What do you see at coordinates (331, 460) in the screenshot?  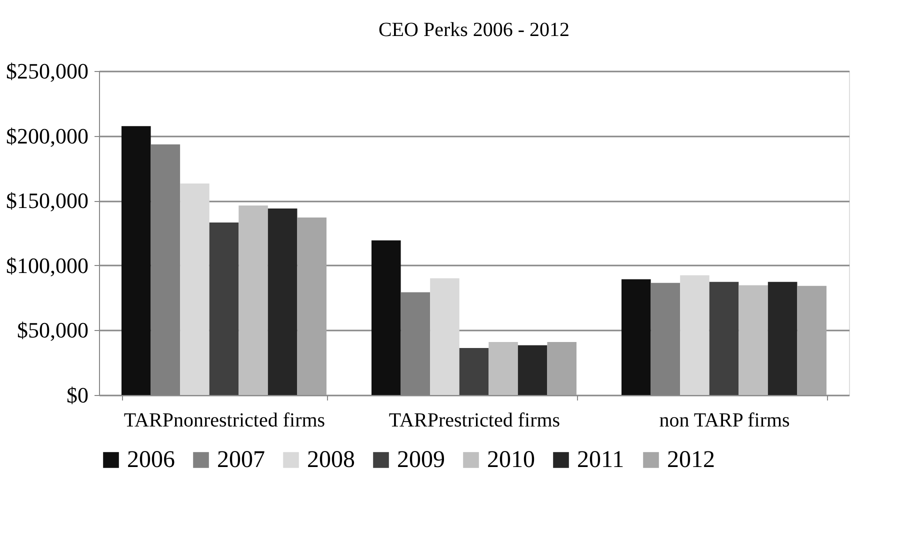 I see `legend-label: 2008` at bounding box center [331, 460].